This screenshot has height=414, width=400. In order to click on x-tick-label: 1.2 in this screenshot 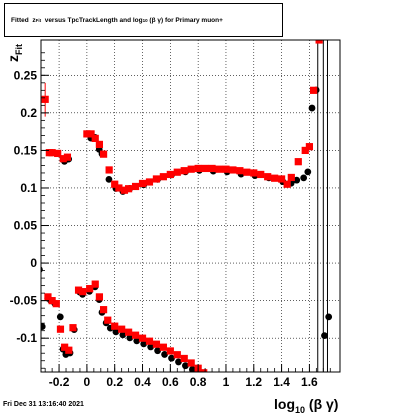, I will do `click(253, 382)`.